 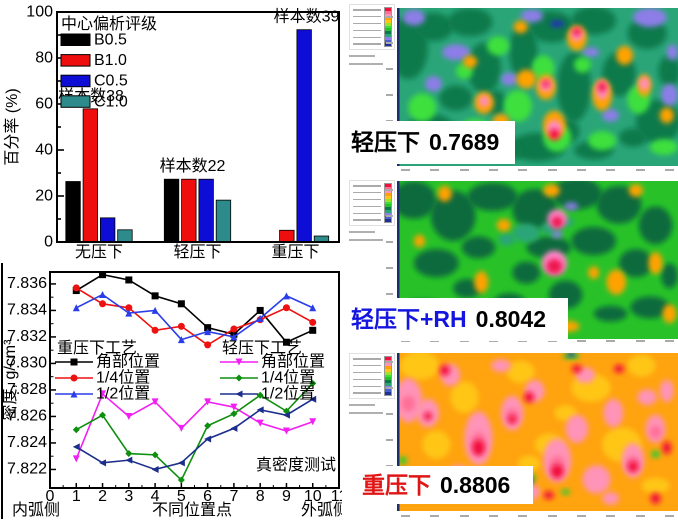 What do you see at coordinates (27, 336) in the screenshot?
I see `svg-text: 7.832` at bounding box center [27, 336].